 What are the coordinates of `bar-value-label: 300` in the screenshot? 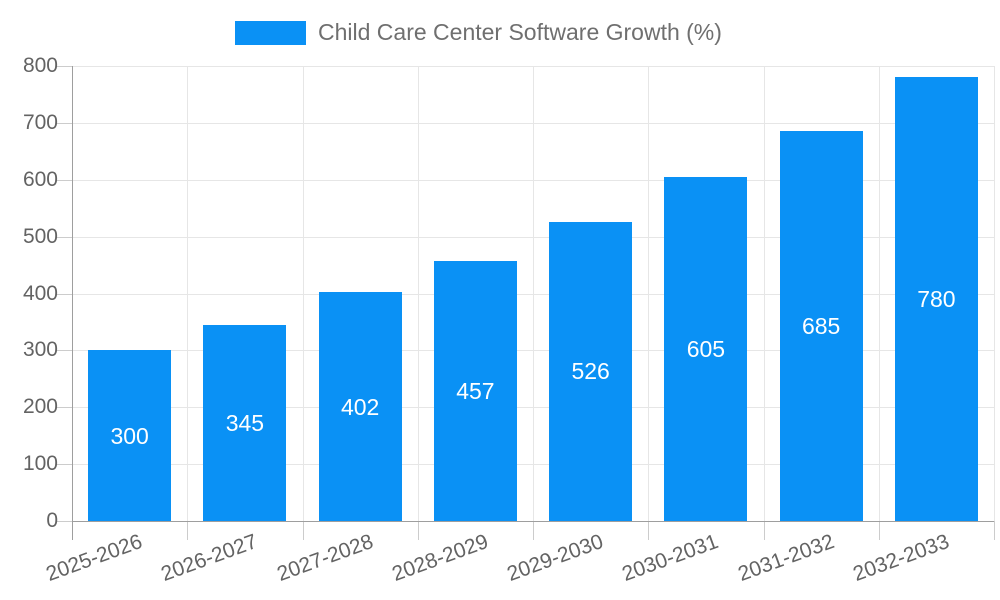 It's located at (129, 435).